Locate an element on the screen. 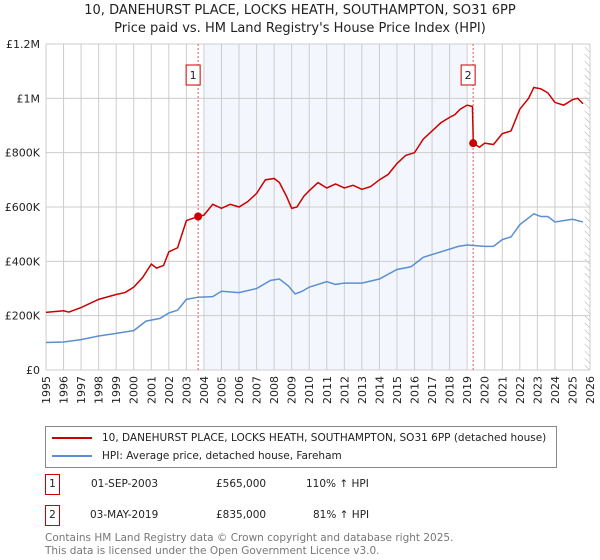 This screenshot has height=560, width=600. x-tick-label: 2008 is located at coordinates (274, 390).